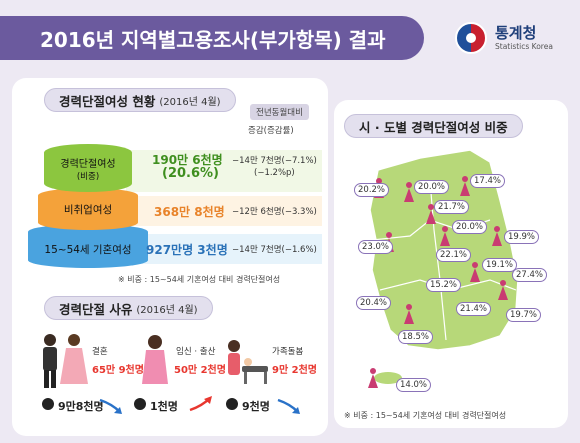  I want to click on tier-non-employed: 비취업여성, so click(88, 209).